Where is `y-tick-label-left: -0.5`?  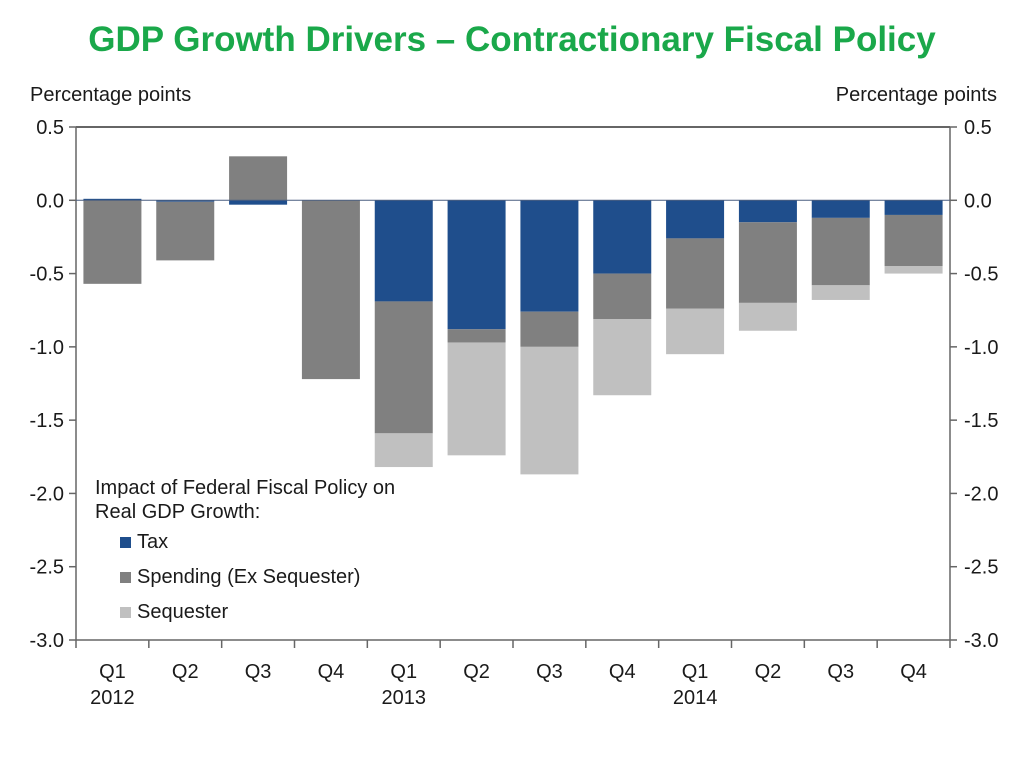 y-tick-label-left: -0.5 is located at coordinates (47, 275).